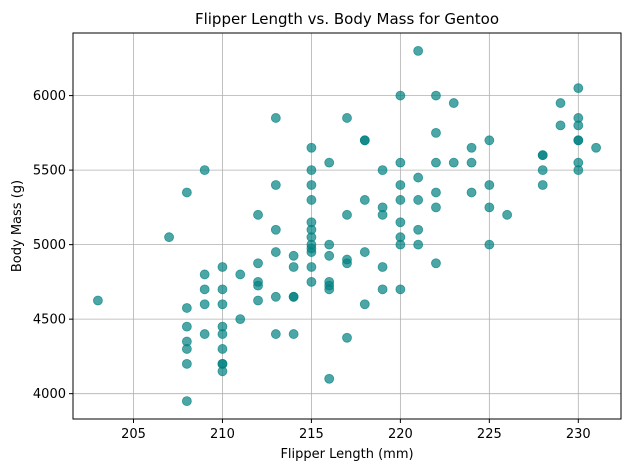 The image size is (626, 470). I want to click on x-tick-label: 220, so click(400, 434).